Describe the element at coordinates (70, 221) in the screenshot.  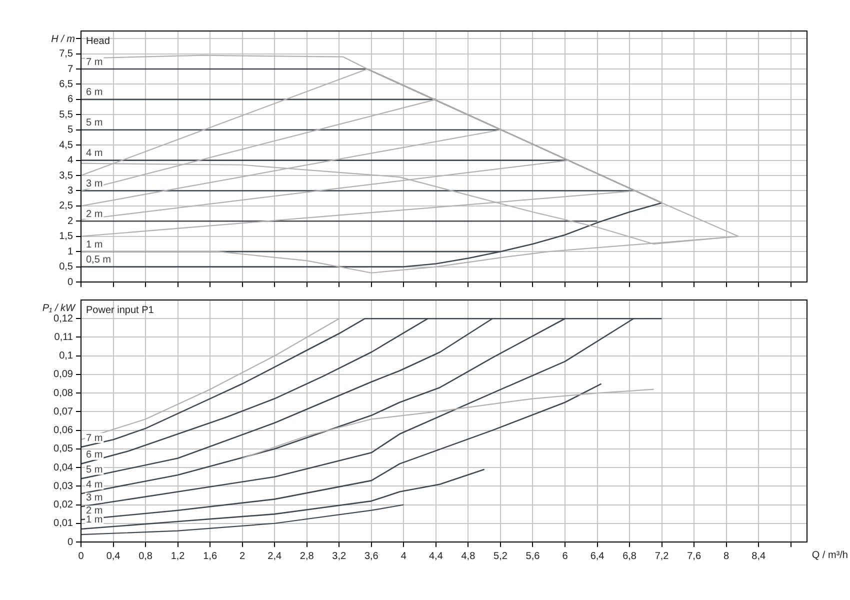
I see `y-tick-label: 2` at that location.